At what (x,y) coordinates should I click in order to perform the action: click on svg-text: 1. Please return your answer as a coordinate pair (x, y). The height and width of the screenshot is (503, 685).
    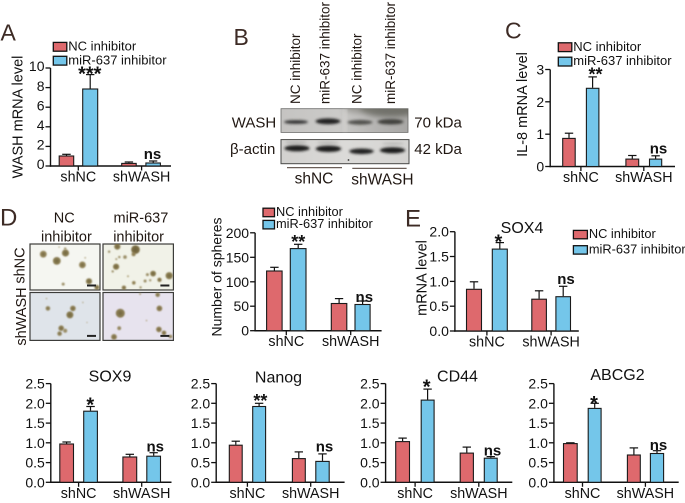
    Looking at the image, I should click on (540, 134).